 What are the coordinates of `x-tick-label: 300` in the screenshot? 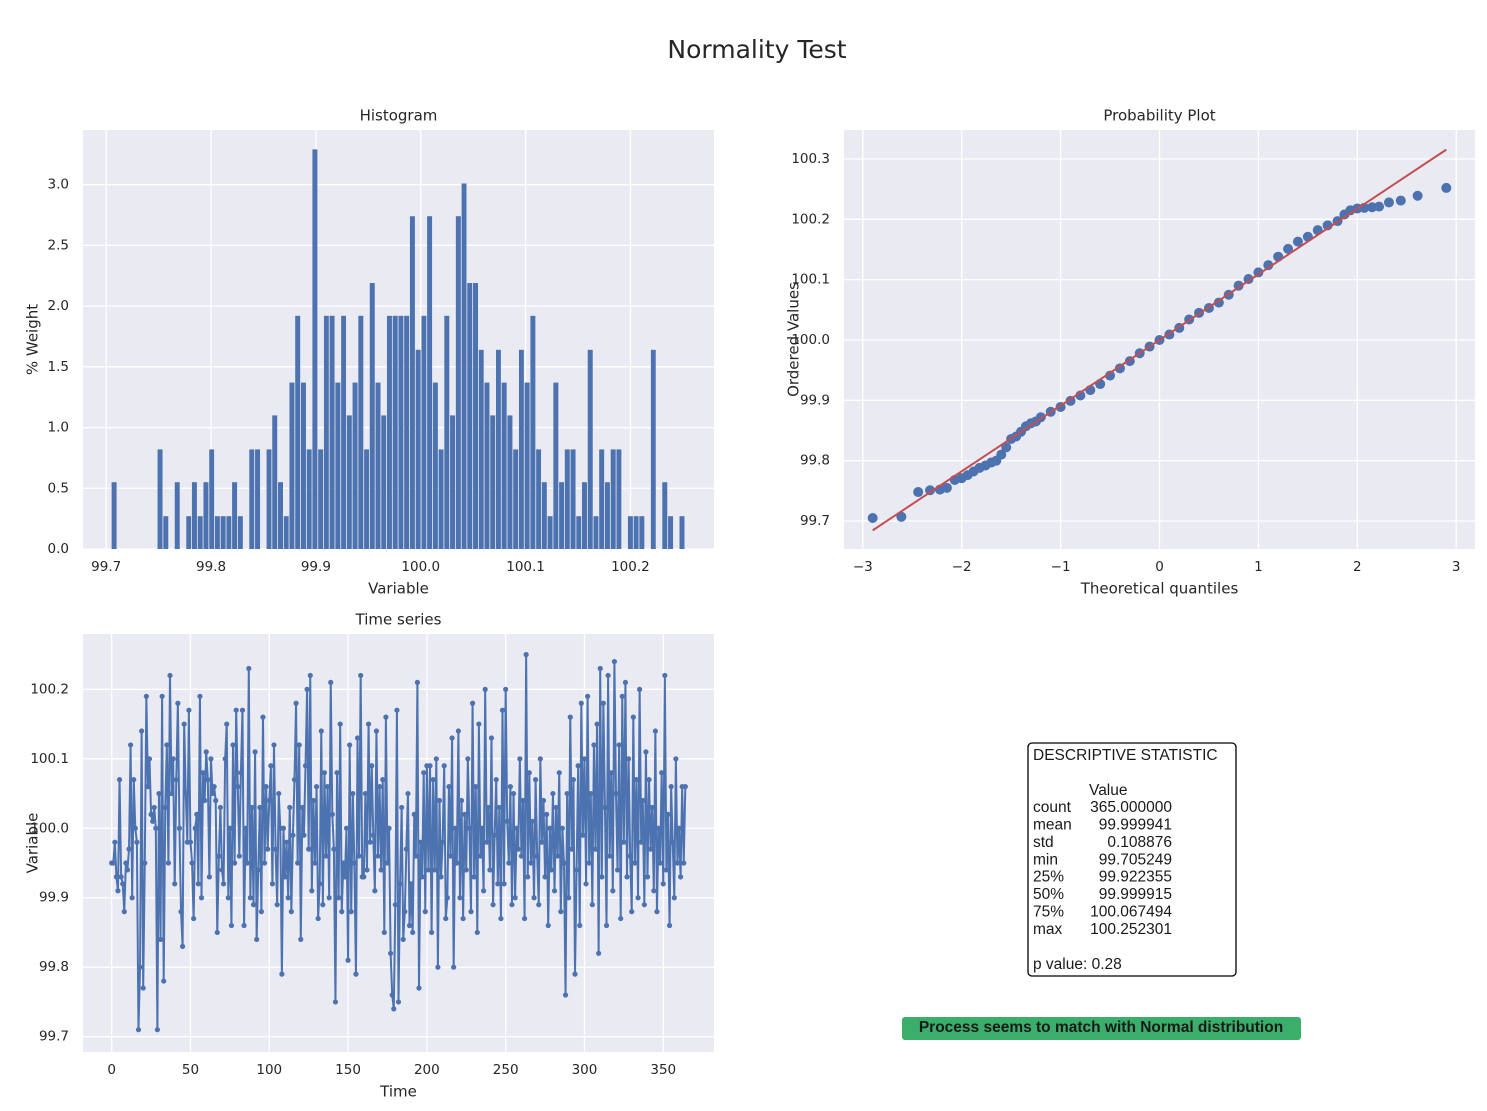 It's located at (585, 1070).